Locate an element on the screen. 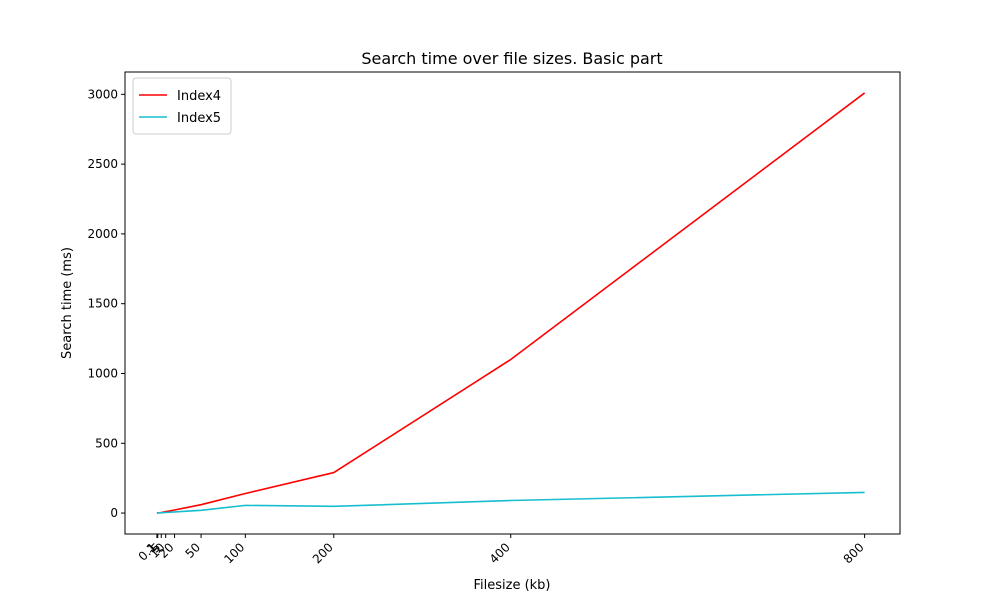  y-tick-label: 3000 is located at coordinates (102, 94).